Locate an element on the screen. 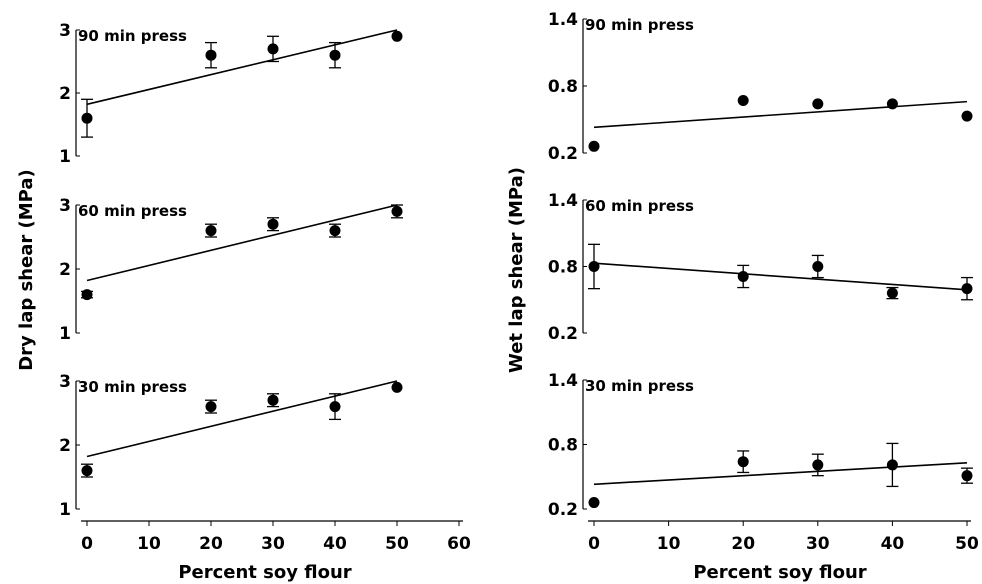 The image size is (982, 584). x-tick-label: 60 is located at coordinates (459, 544).